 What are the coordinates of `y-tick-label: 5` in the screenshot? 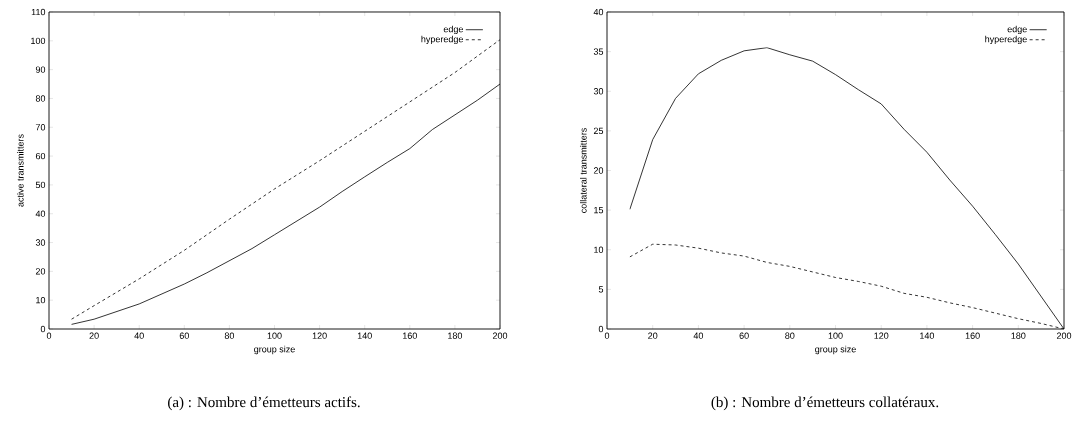 It's located at (601, 289).